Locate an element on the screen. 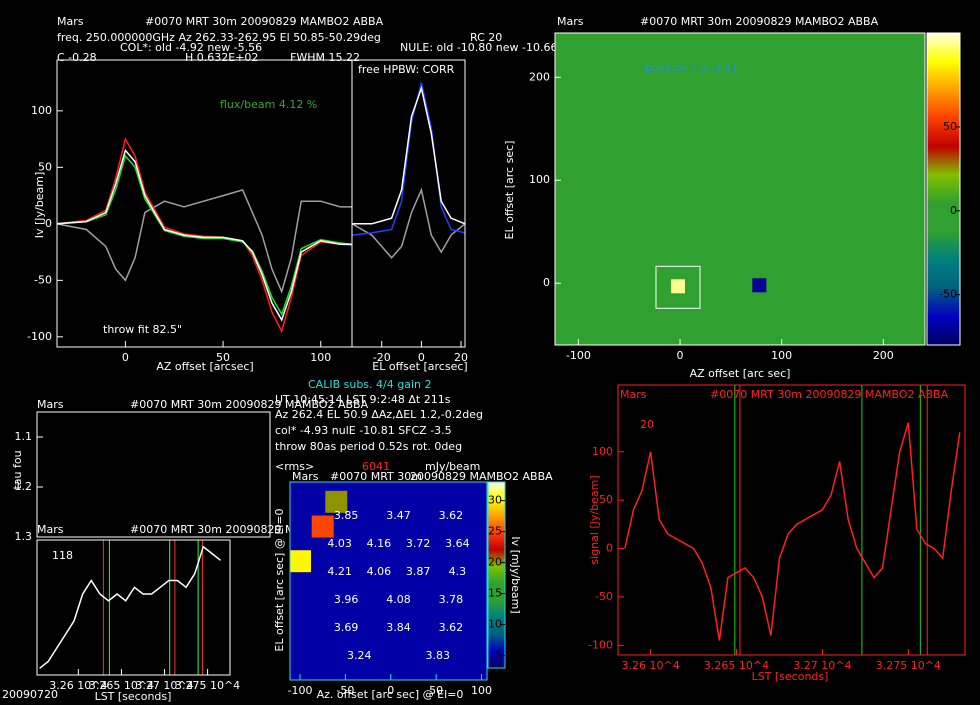 The width and height of the screenshot is (980, 705). y-axis-label: tau fou is located at coordinates (17, 469).